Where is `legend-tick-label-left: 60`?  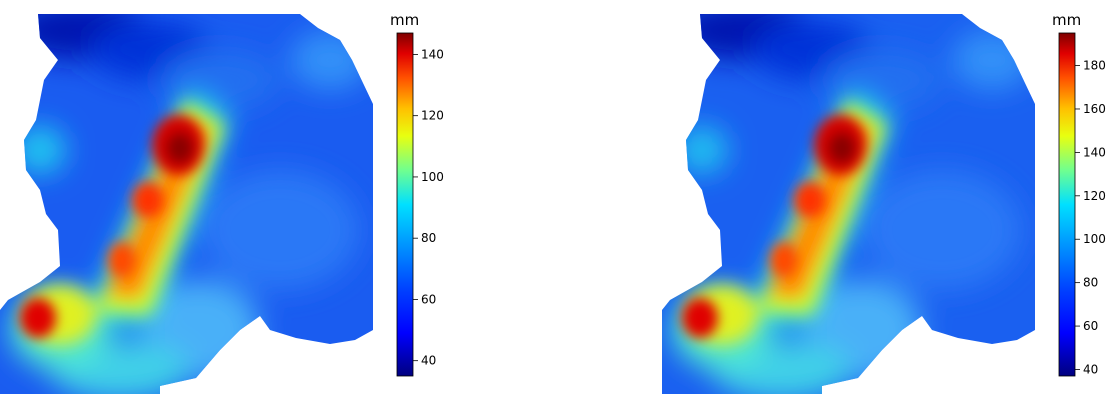 legend-tick-label-left: 60 is located at coordinates (428, 299).